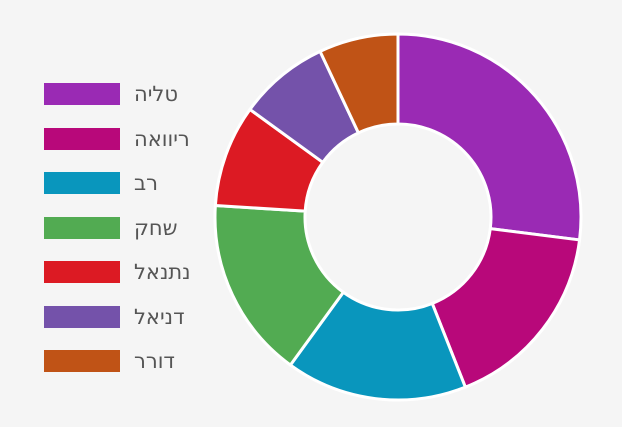  What do you see at coordinates (162, 138) in the screenshot?
I see `legend-label: ריוואה` at bounding box center [162, 138].